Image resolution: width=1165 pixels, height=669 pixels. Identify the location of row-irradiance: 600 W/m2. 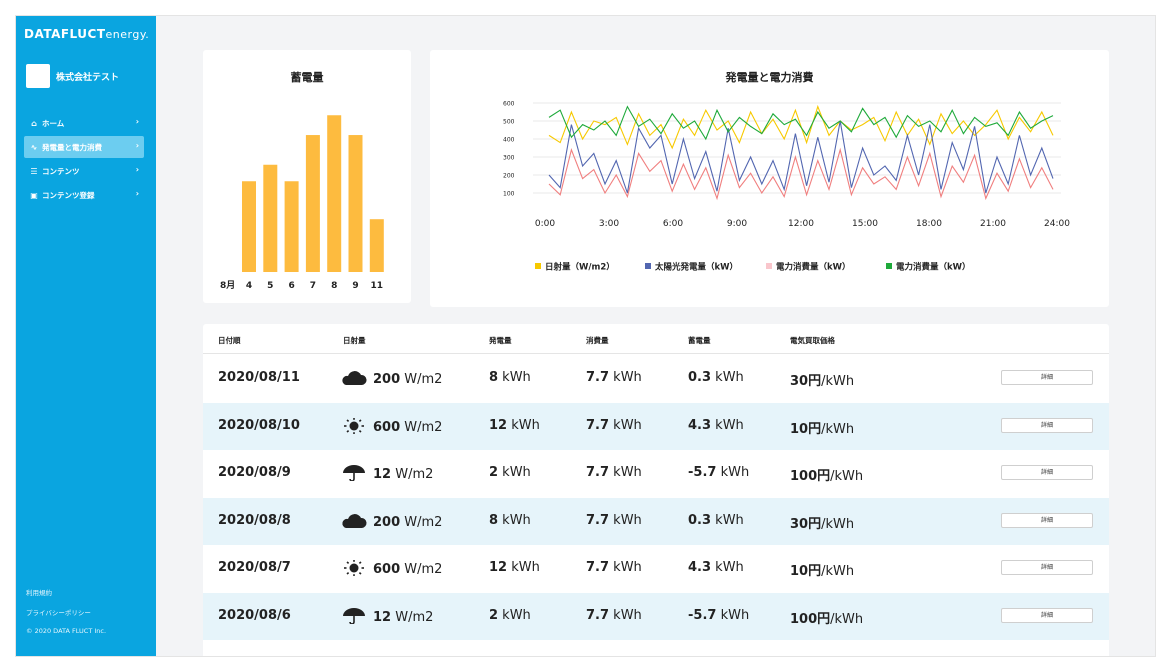
(391, 568).